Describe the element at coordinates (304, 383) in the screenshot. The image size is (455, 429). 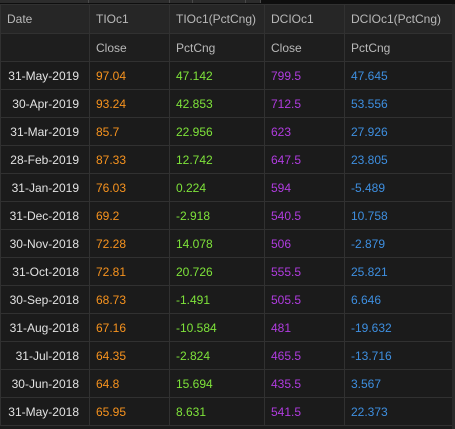
I see `dcio-close-cell: 435.5` at that location.